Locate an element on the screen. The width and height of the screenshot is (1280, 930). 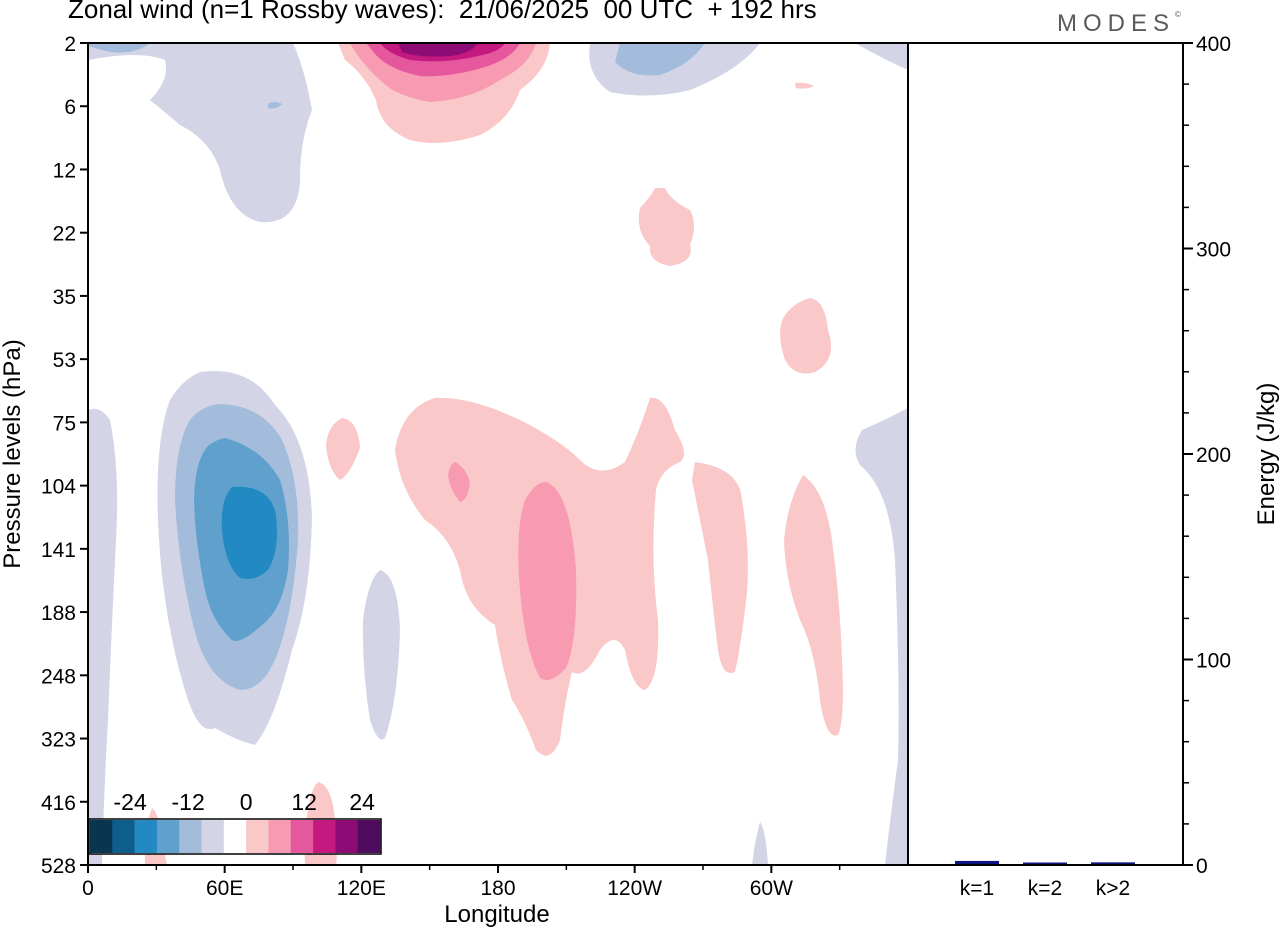
modes-logo: MODES© is located at coordinates (1119, 24).